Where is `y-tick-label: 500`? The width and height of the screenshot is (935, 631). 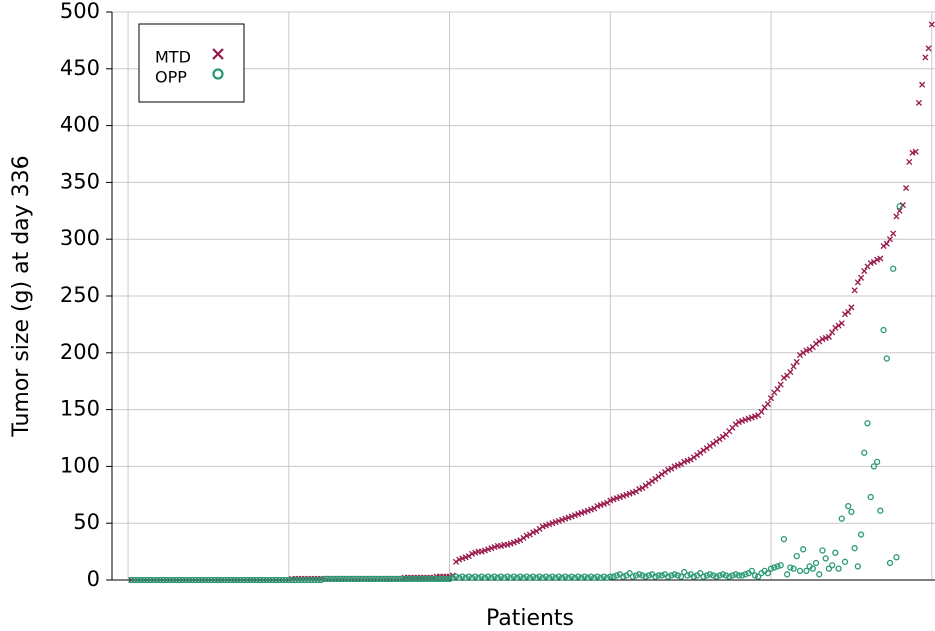
y-tick-label: 500 is located at coordinates (80, 11).